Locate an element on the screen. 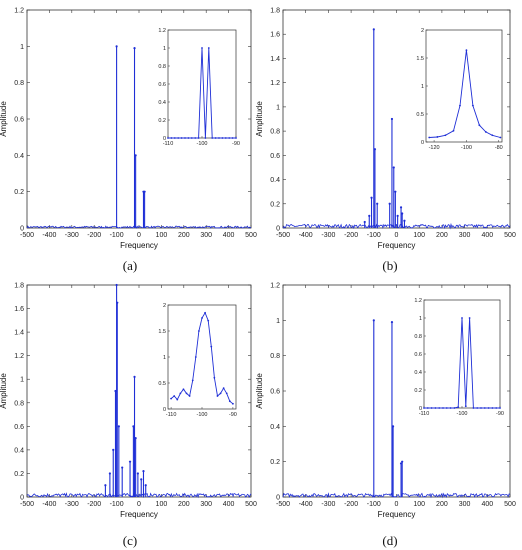  y-tick-label: 1 is located at coordinates (278, 321).